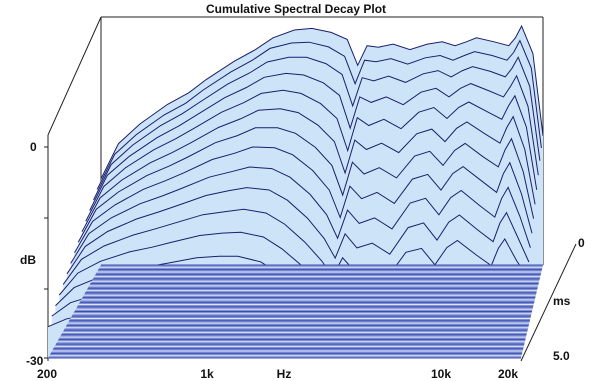 This screenshot has height=381, width=593. What do you see at coordinates (47, 374) in the screenshot?
I see `x-tick-label-200: 200` at bounding box center [47, 374].